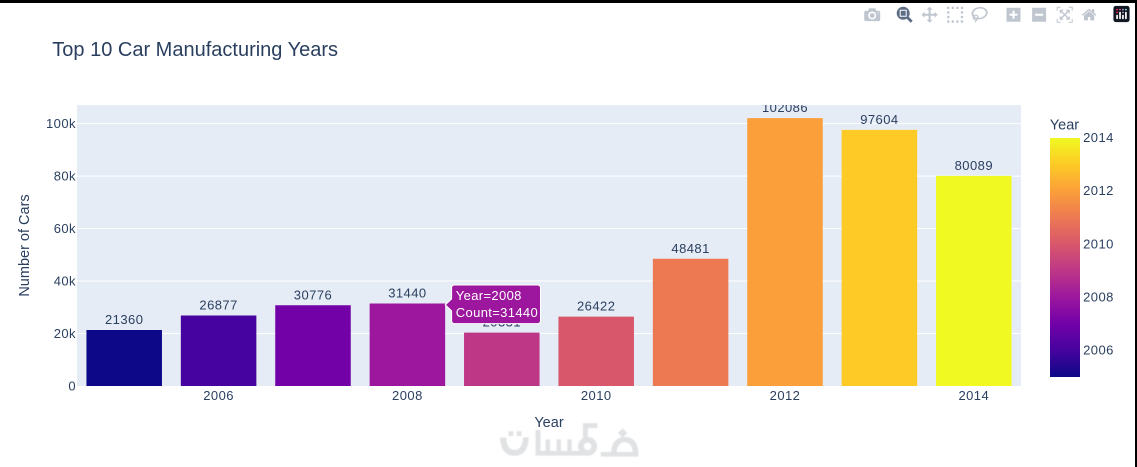  I want to click on svg-text: 102086, so click(785, 107).